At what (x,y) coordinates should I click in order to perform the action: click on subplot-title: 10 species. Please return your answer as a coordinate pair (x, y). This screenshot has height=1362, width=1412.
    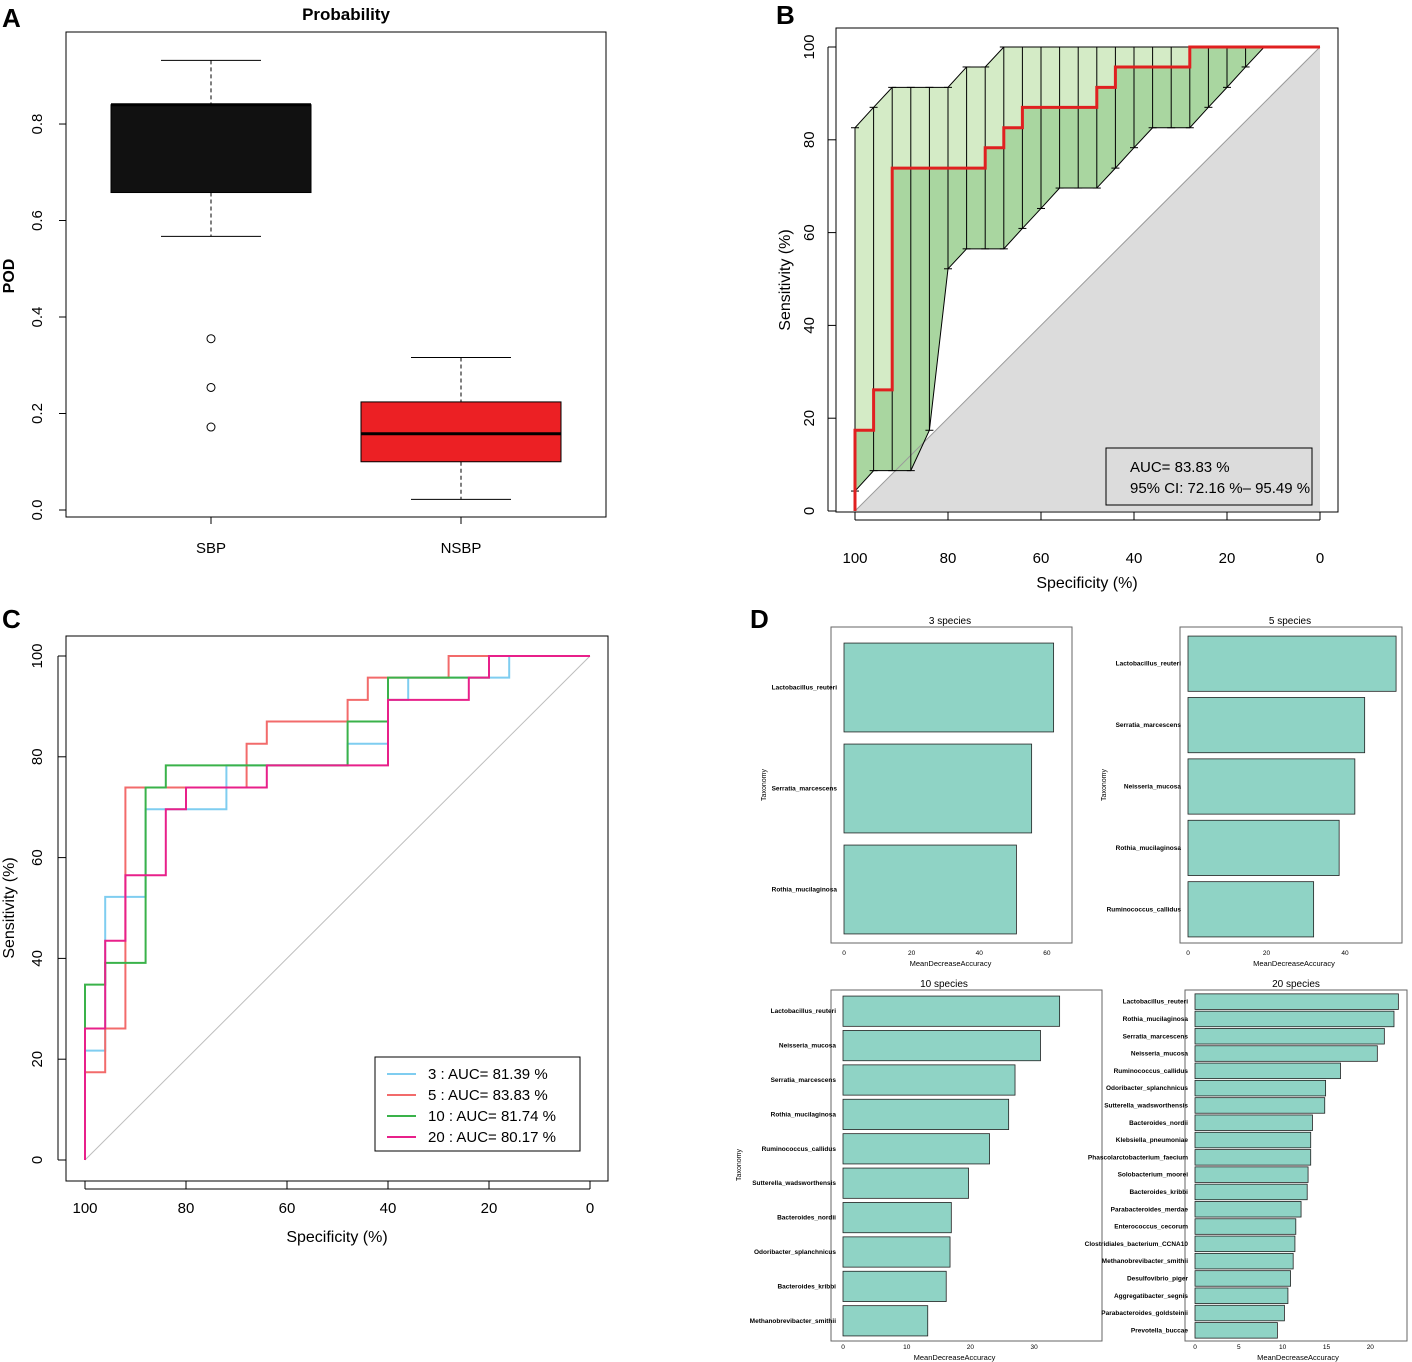
    Looking at the image, I should click on (944, 984).